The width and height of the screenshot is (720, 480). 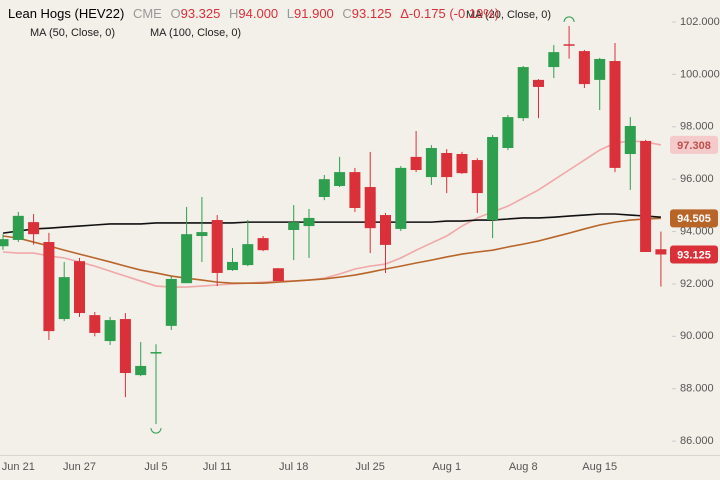 I want to click on period-high-marker, so click(x=569, y=19).